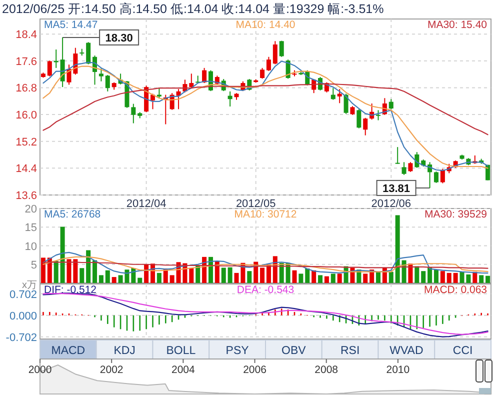 The width and height of the screenshot is (495, 397). I want to click on series-label: DIF: -0.512, so click(70, 290).